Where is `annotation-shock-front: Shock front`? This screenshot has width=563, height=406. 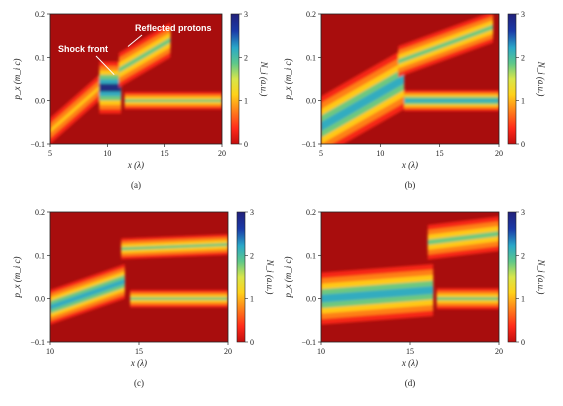
annotation-shock-front: Shock front is located at coordinates (83, 49).